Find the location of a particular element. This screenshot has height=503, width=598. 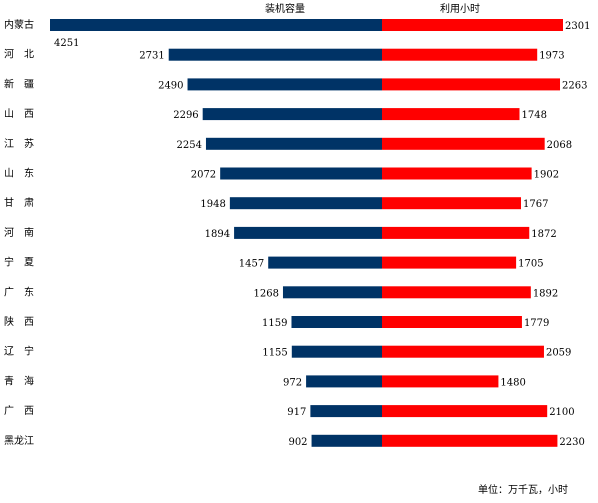

value-label-left-series: 4251 is located at coordinates (66, 43).